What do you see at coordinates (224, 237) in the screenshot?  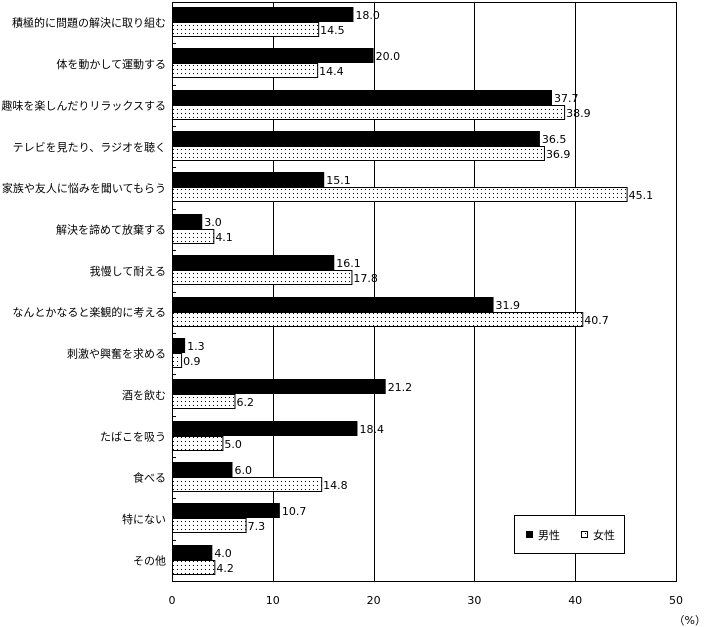 I see `data-label-female: 4.1` at bounding box center [224, 237].